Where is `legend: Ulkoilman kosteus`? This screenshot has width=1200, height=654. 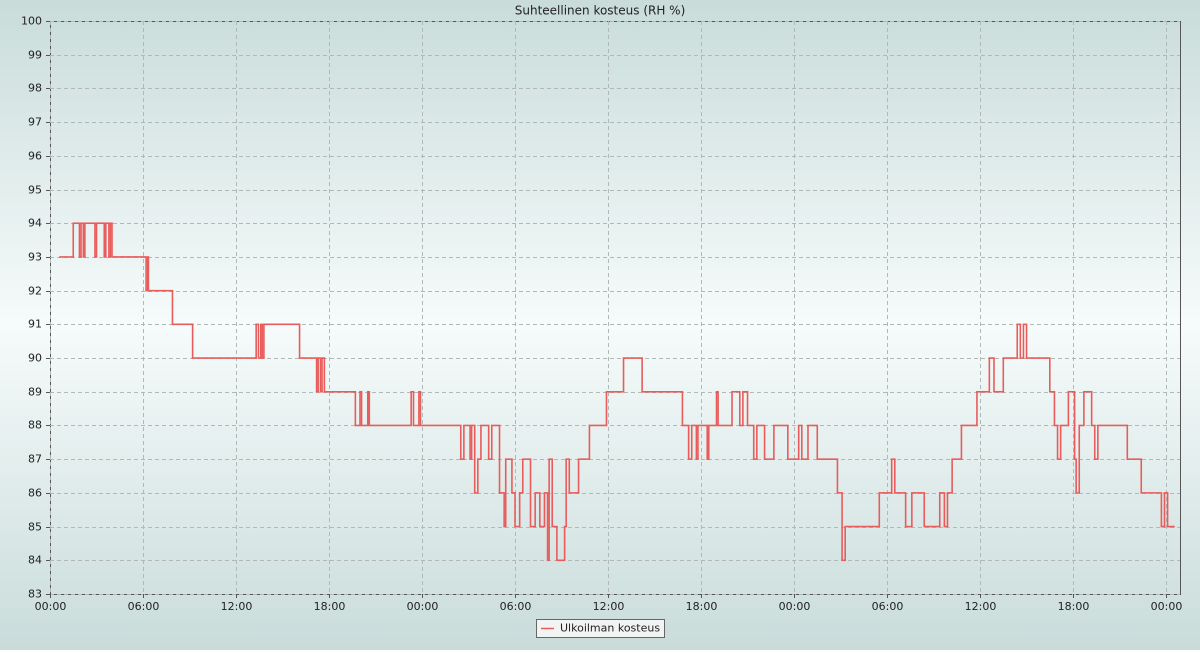
legend: Ulkoilman kosteus is located at coordinates (600, 628).